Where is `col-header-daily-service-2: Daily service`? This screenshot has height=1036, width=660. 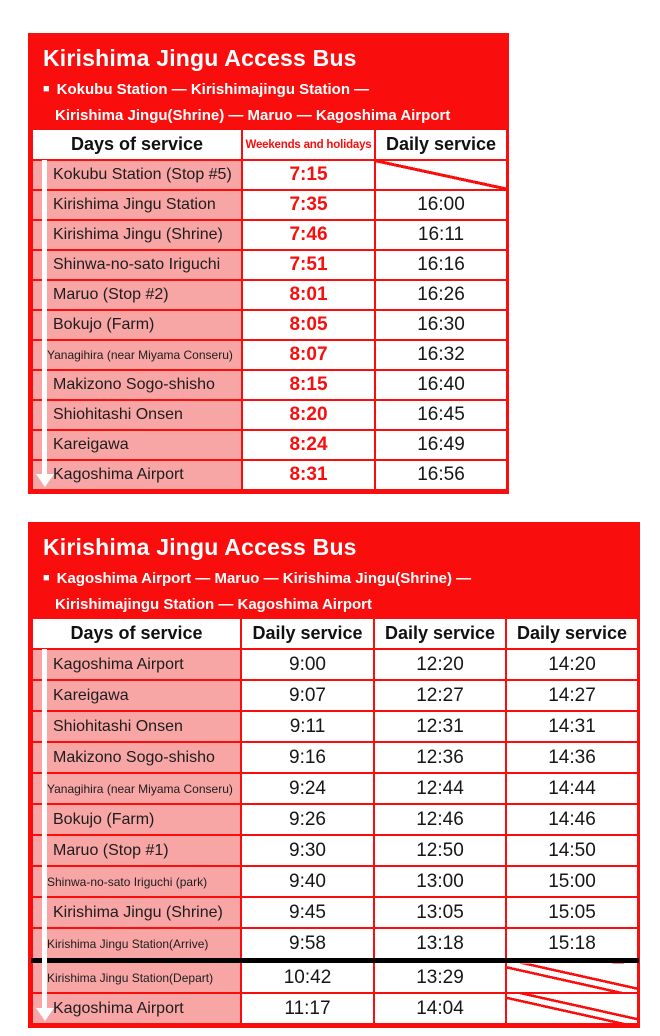
col-header-daily-service-2: Daily service is located at coordinates (440, 633).